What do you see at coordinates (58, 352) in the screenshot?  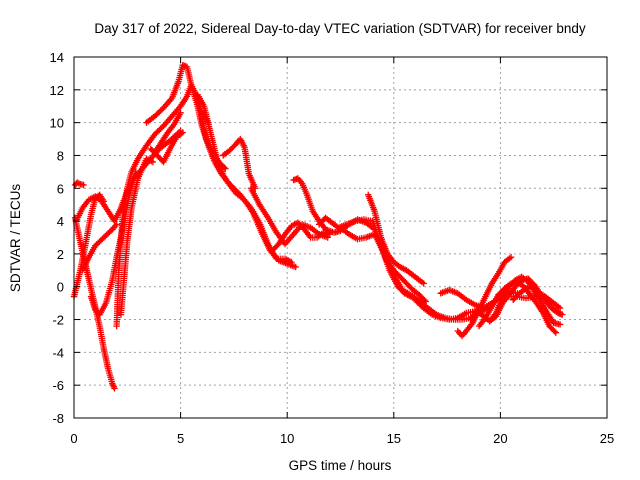 I see `y-tick-label: -4` at bounding box center [58, 352].